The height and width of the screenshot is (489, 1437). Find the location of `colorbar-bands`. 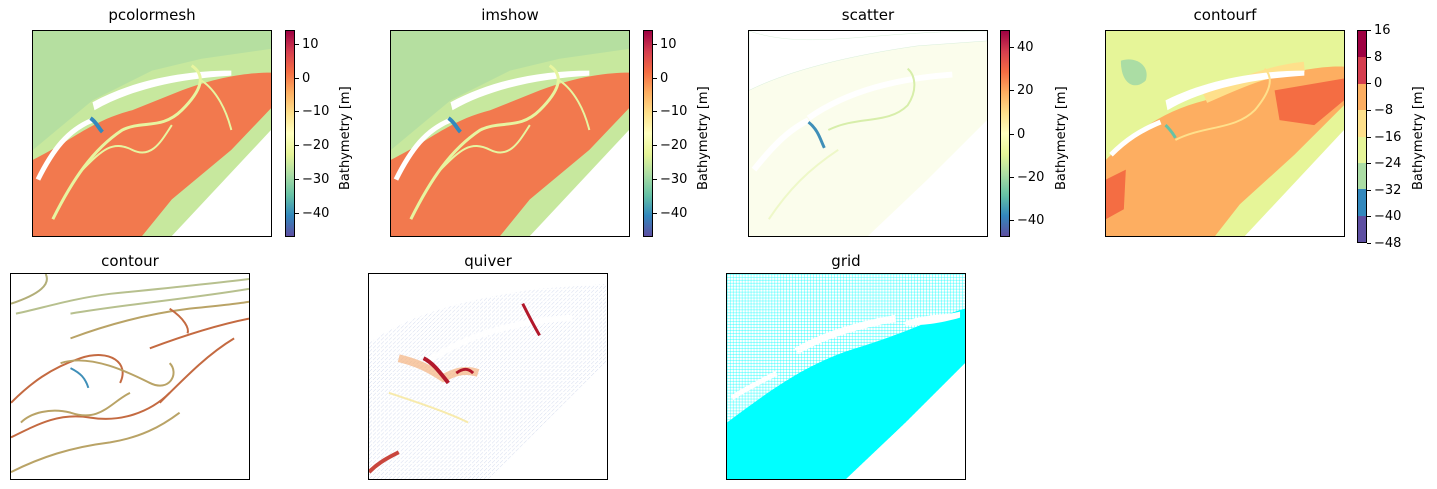

colorbar-bands is located at coordinates (1362, 136).